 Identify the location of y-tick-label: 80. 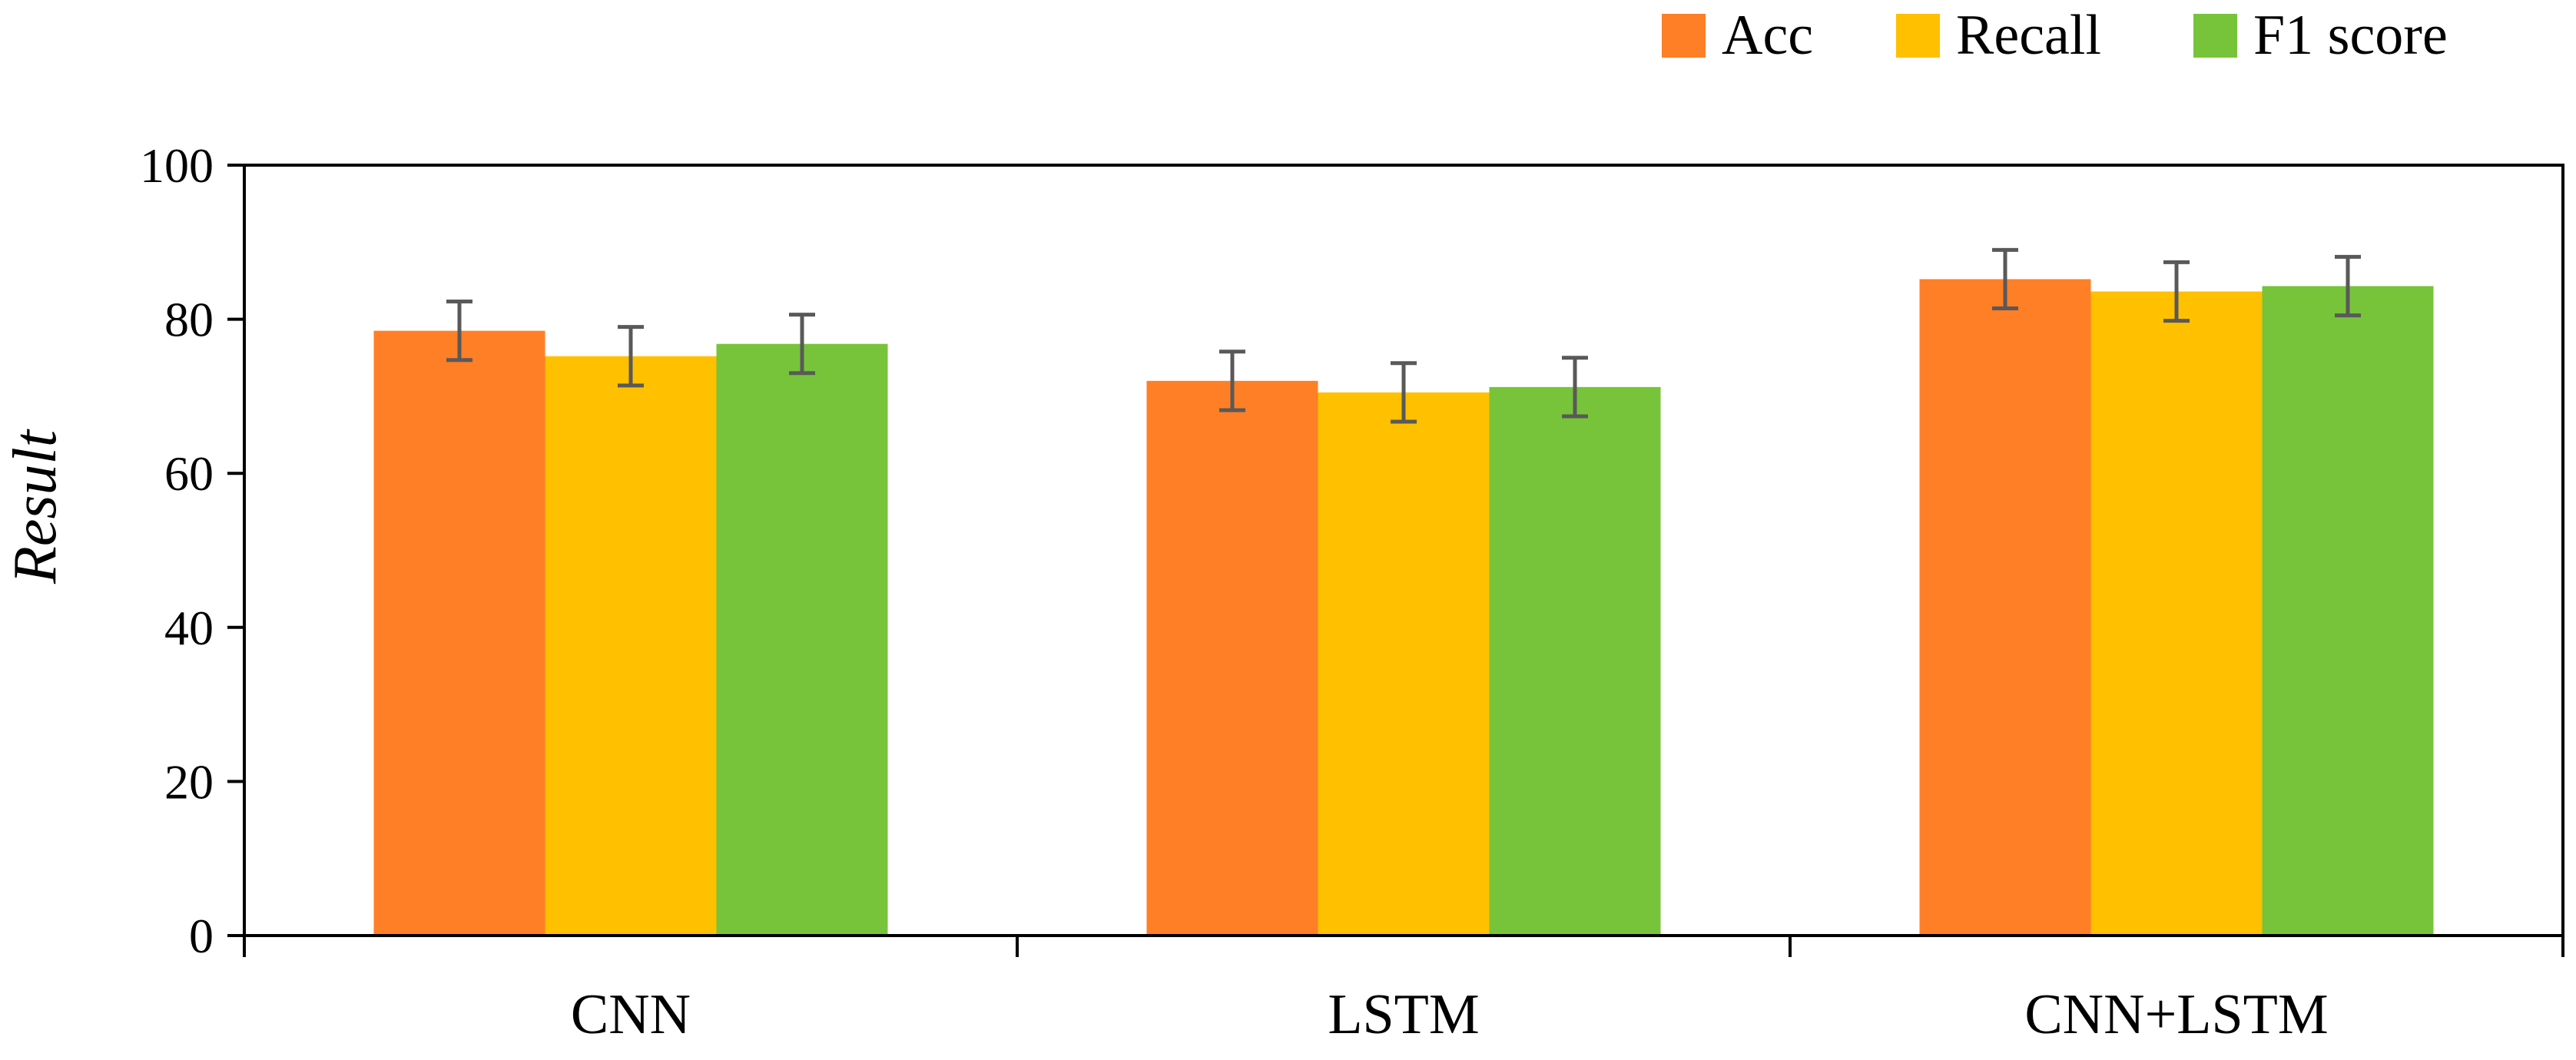
(189, 320).